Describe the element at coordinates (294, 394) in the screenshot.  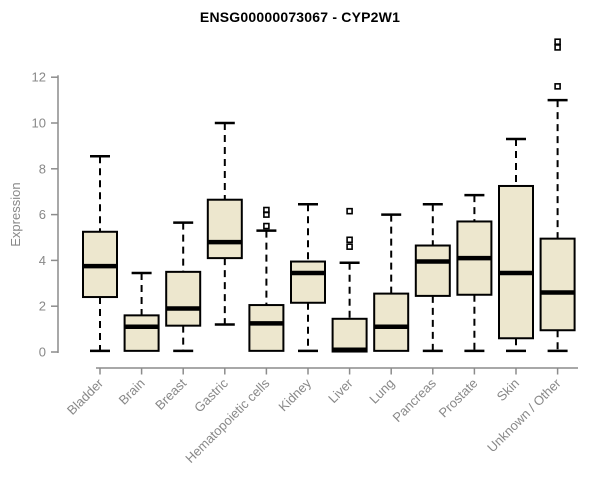
I see `x-tick-label: Kidney` at that location.